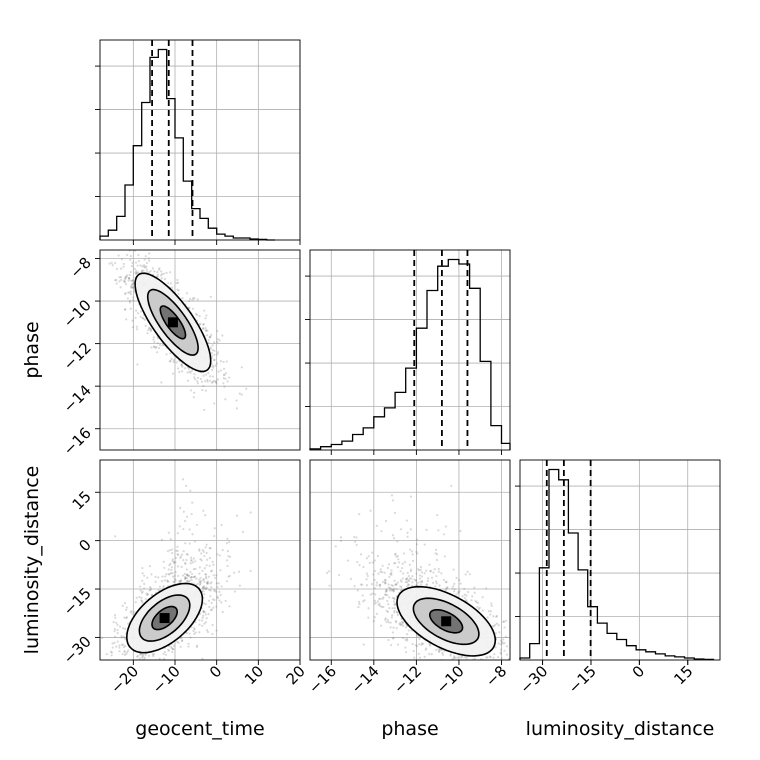 This screenshot has width=760, height=760. Describe the element at coordinates (200, 562) in the screenshot. I see `panel-content` at that location.